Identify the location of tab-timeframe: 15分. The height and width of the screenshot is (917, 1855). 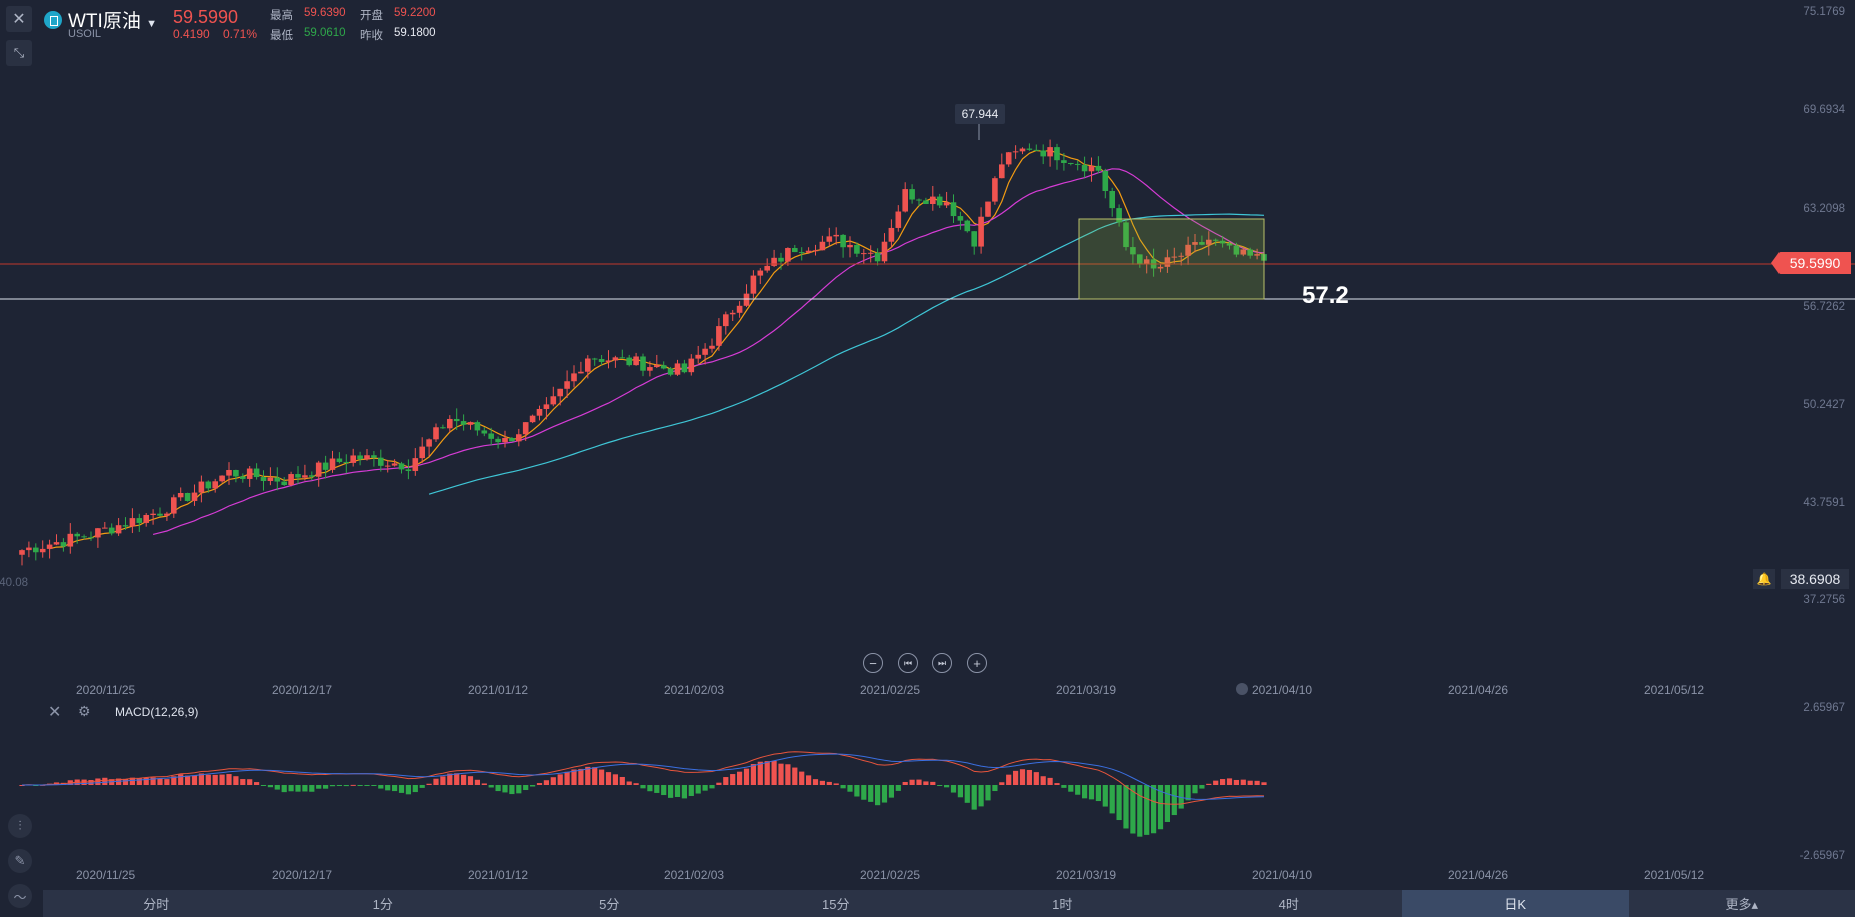
(836, 904).